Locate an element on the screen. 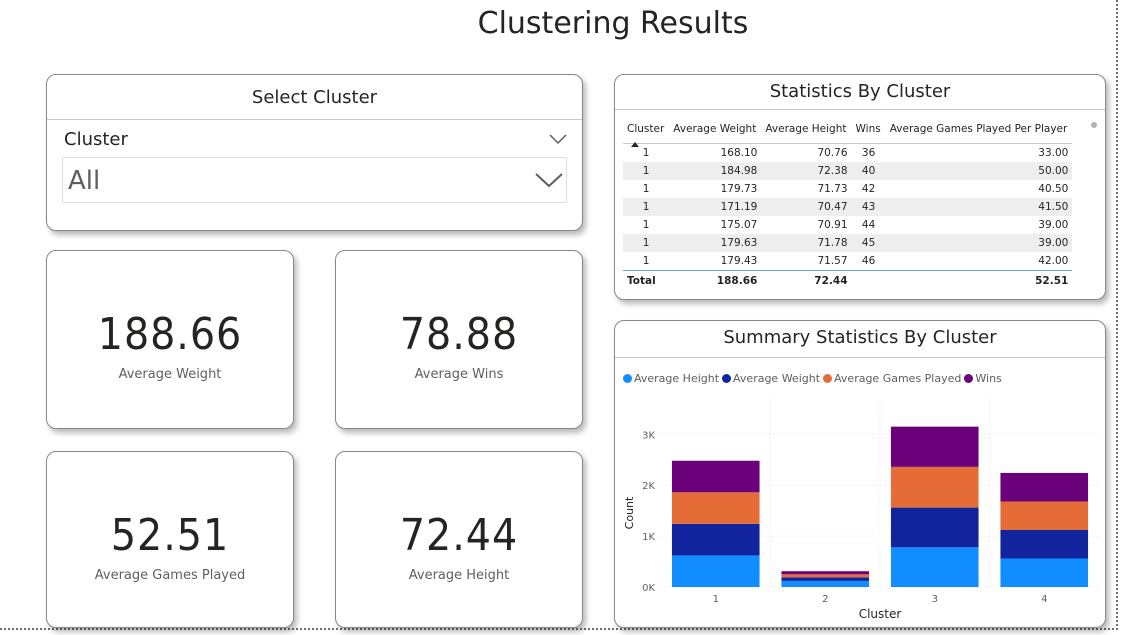  legend-label: Average Height is located at coordinates (677, 378).